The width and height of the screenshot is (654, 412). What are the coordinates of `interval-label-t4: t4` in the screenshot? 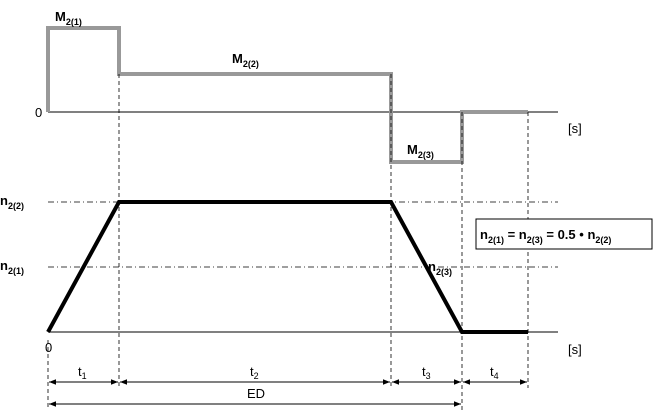 It's located at (494, 372).